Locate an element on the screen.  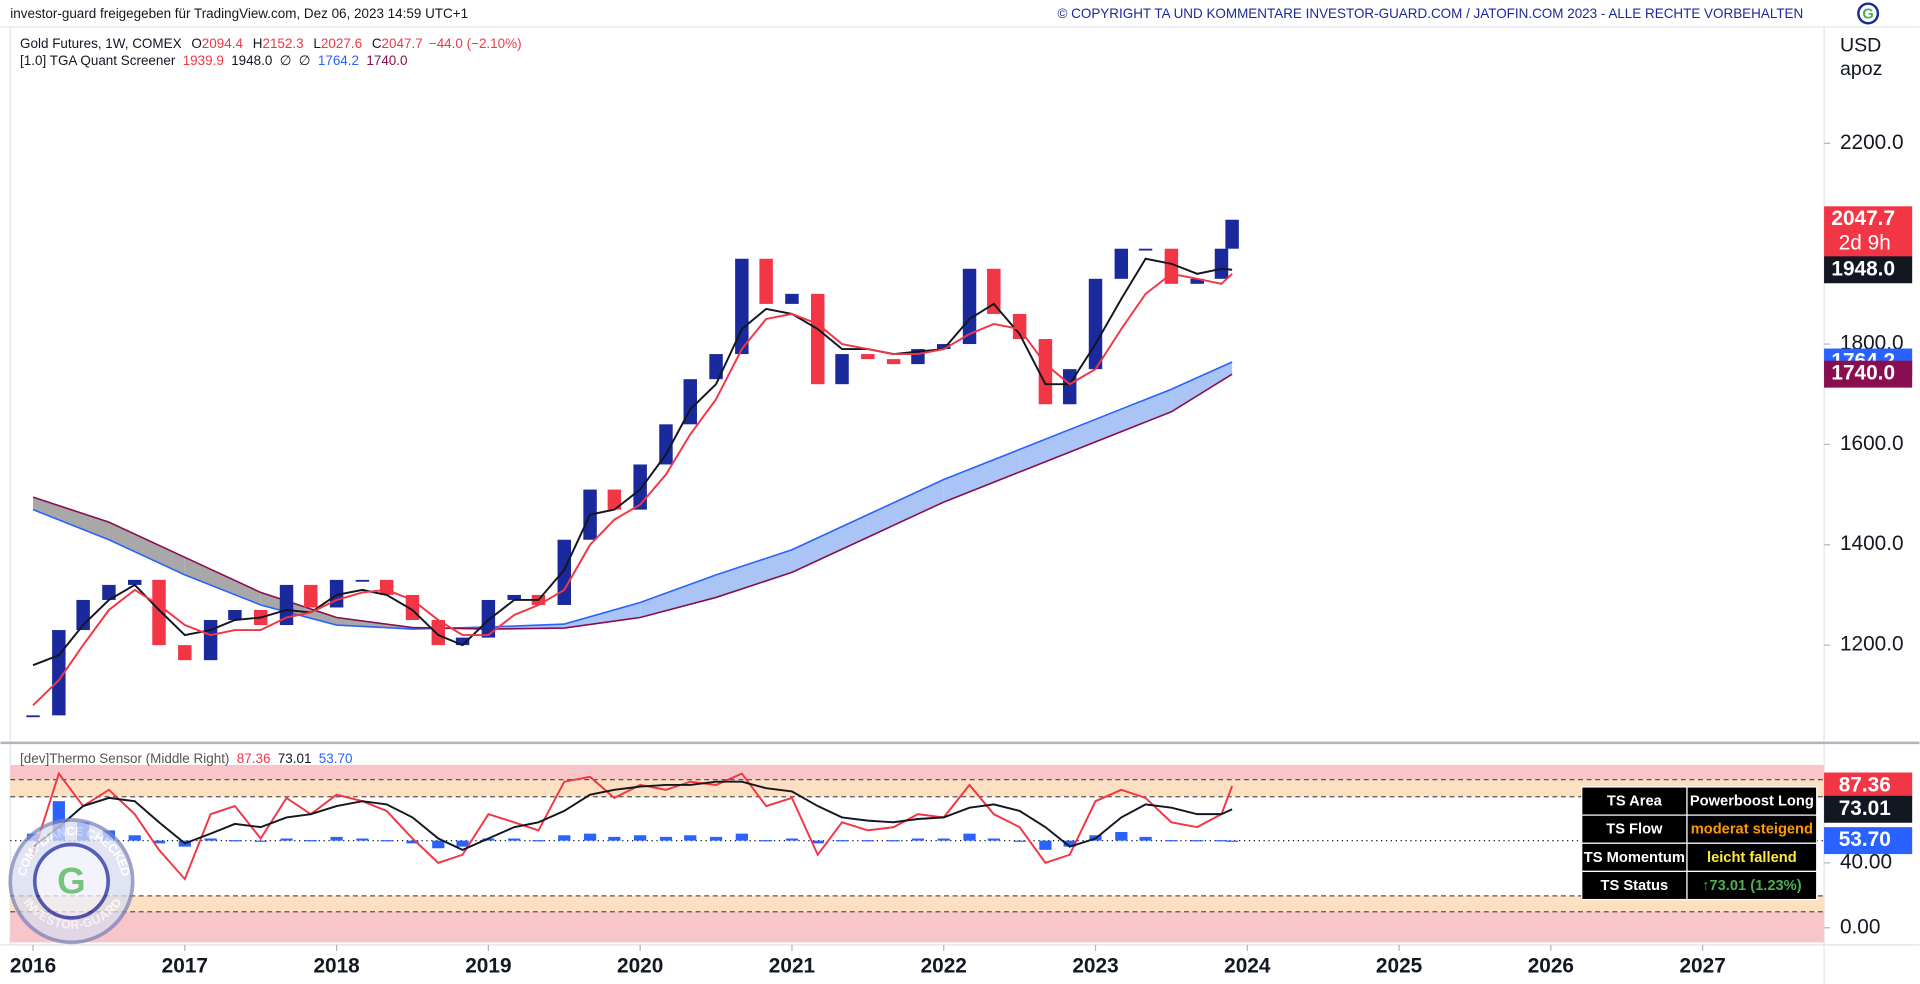
overlay-value: 1764.2 is located at coordinates (338, 60).